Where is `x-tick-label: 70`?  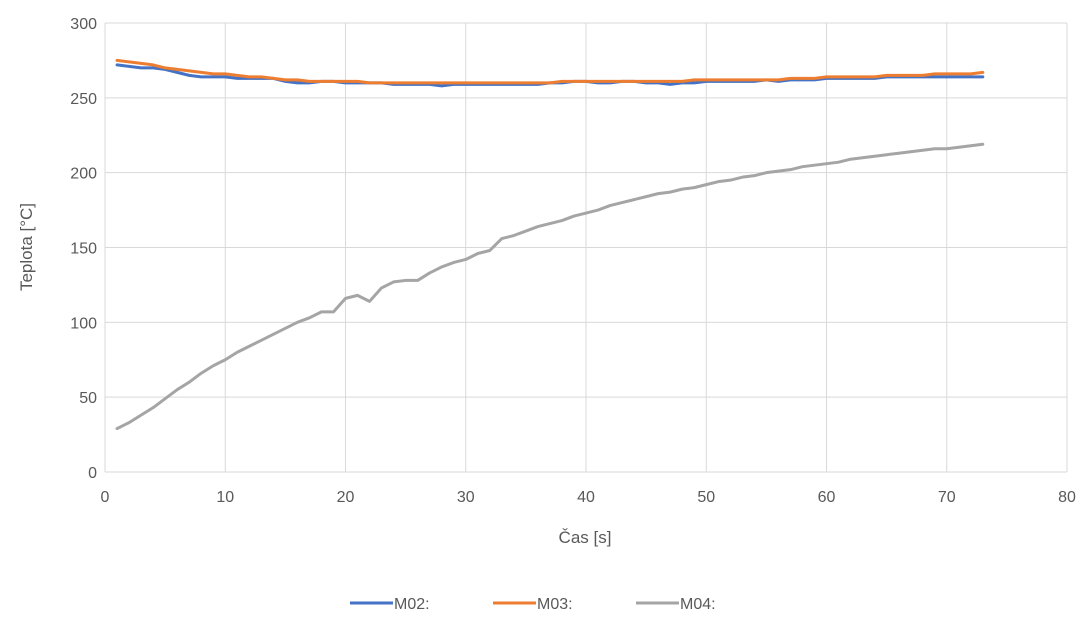
x-tick-label: 70 is located at coordinates (947, 497).